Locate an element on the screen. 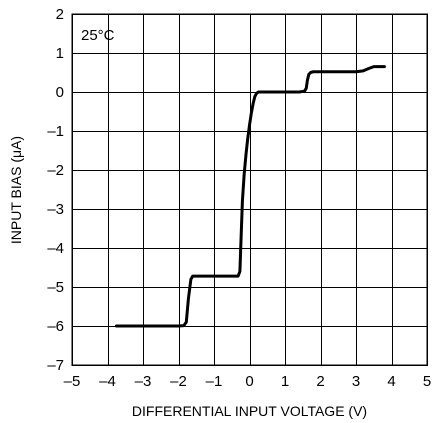 The width and height of the screenshot is (434, 423). x-tick-label: –1 is located at coordinates (214, 381).